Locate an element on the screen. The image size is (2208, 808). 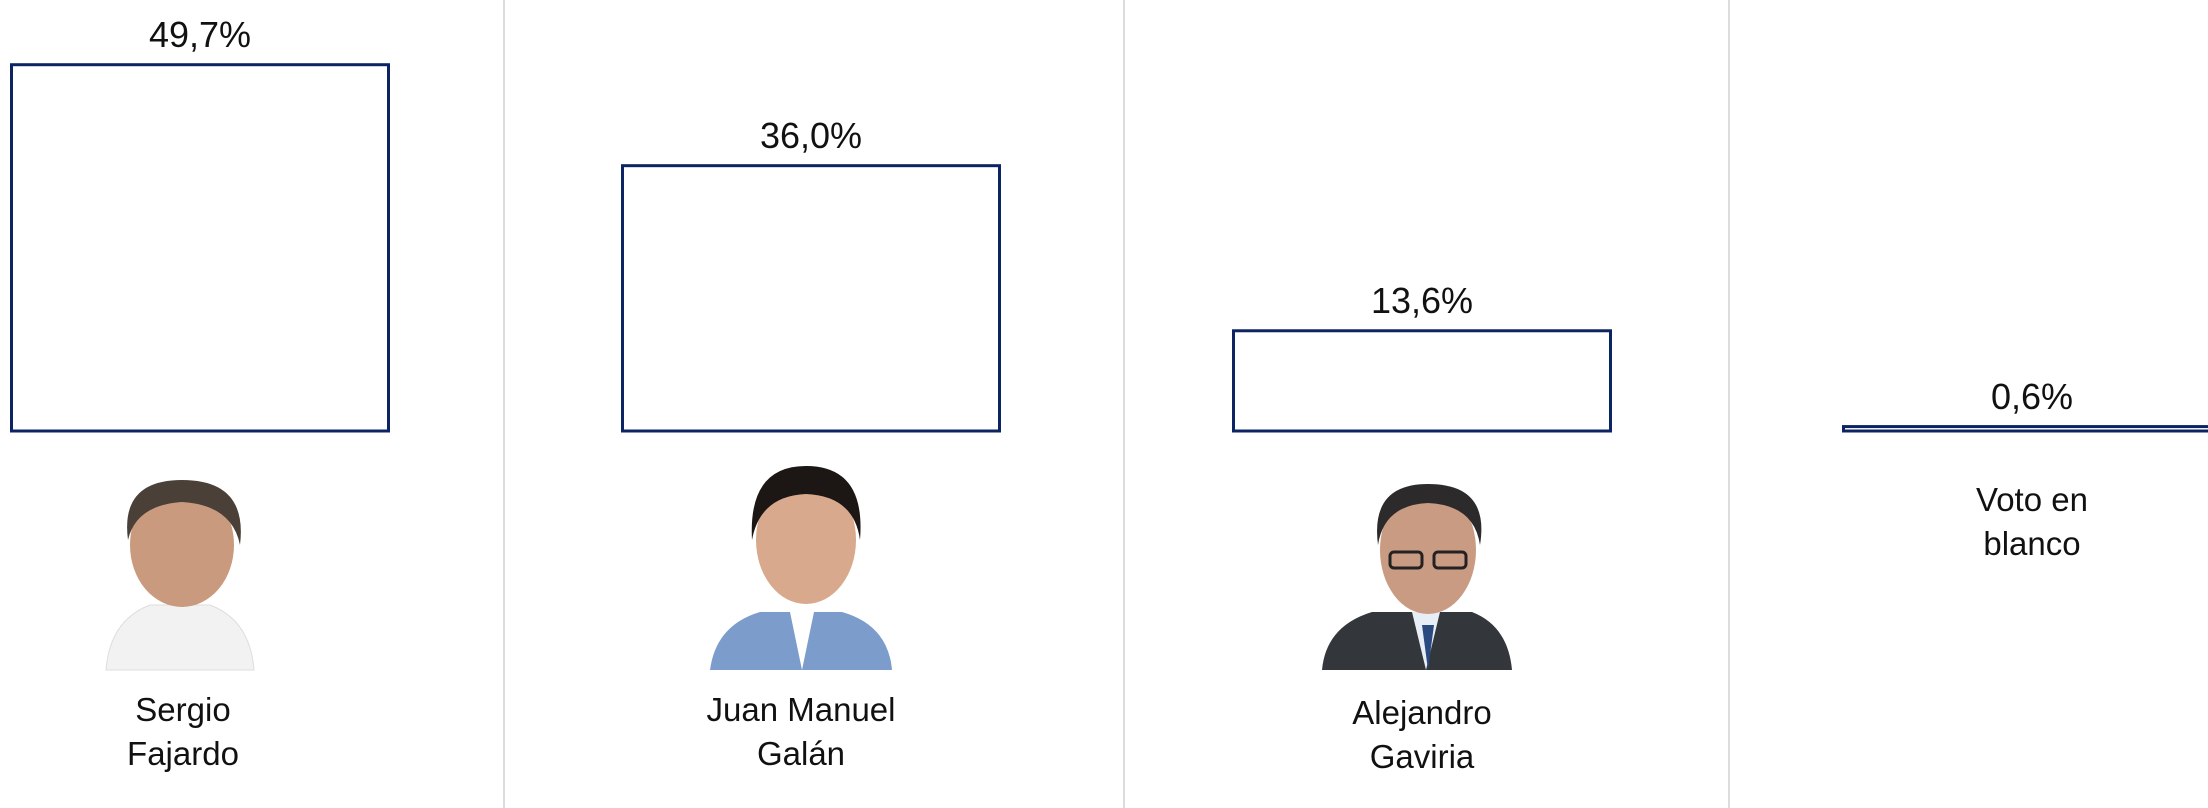
value-label: 13,6% is located at coordinates (1422, 300).